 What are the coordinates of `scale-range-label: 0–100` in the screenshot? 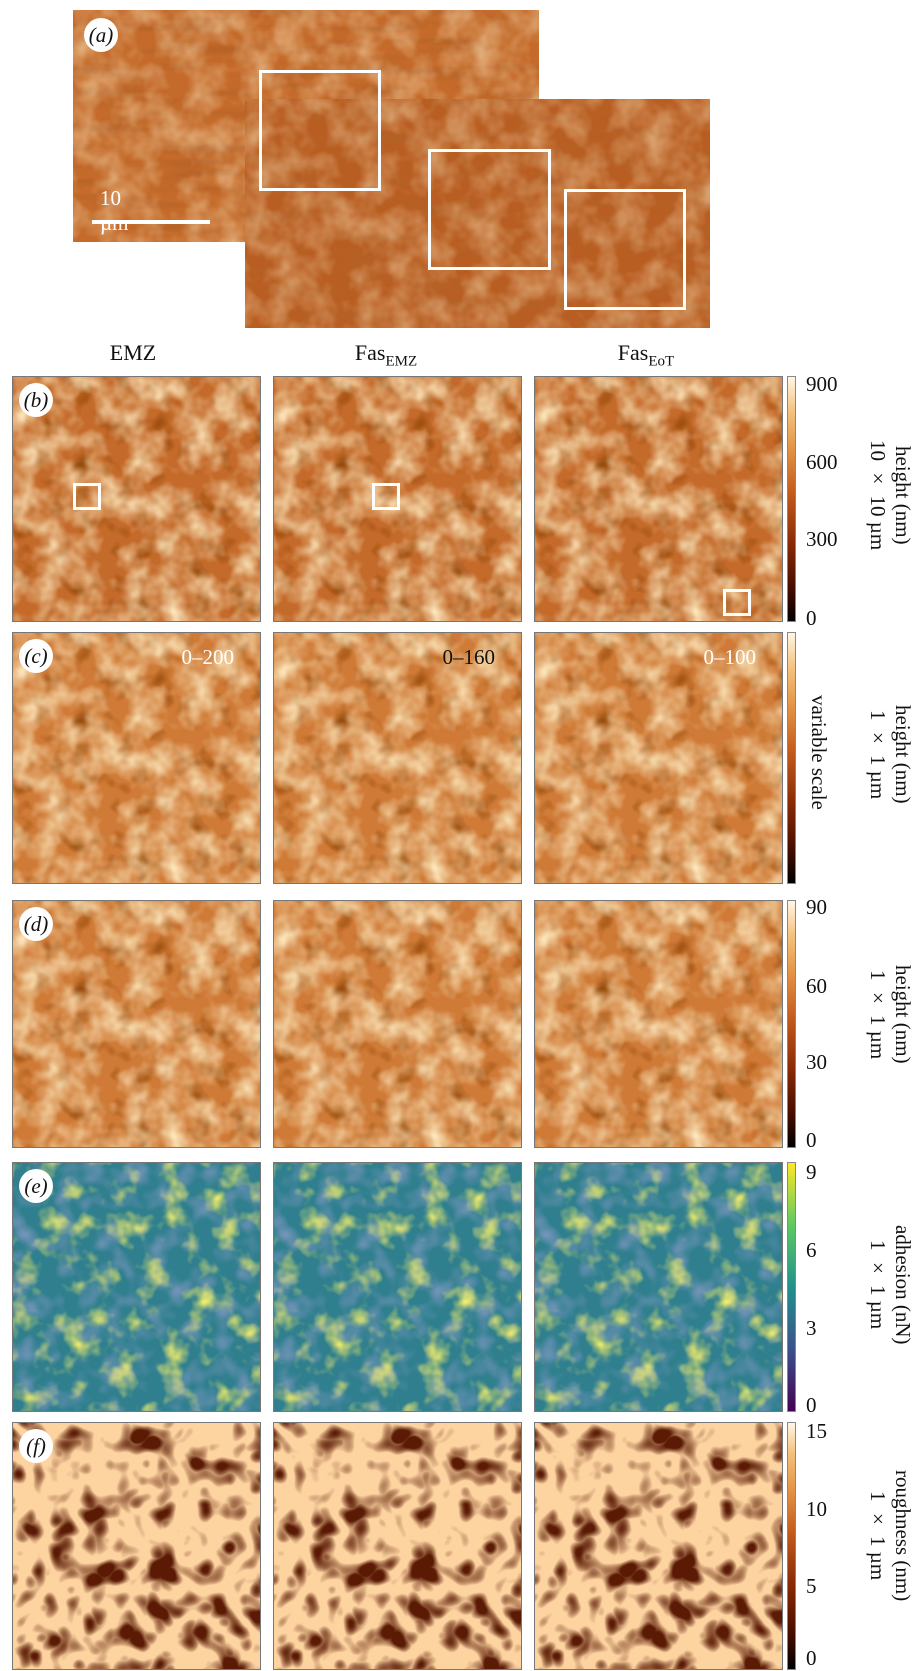 It's located at (730, 657).